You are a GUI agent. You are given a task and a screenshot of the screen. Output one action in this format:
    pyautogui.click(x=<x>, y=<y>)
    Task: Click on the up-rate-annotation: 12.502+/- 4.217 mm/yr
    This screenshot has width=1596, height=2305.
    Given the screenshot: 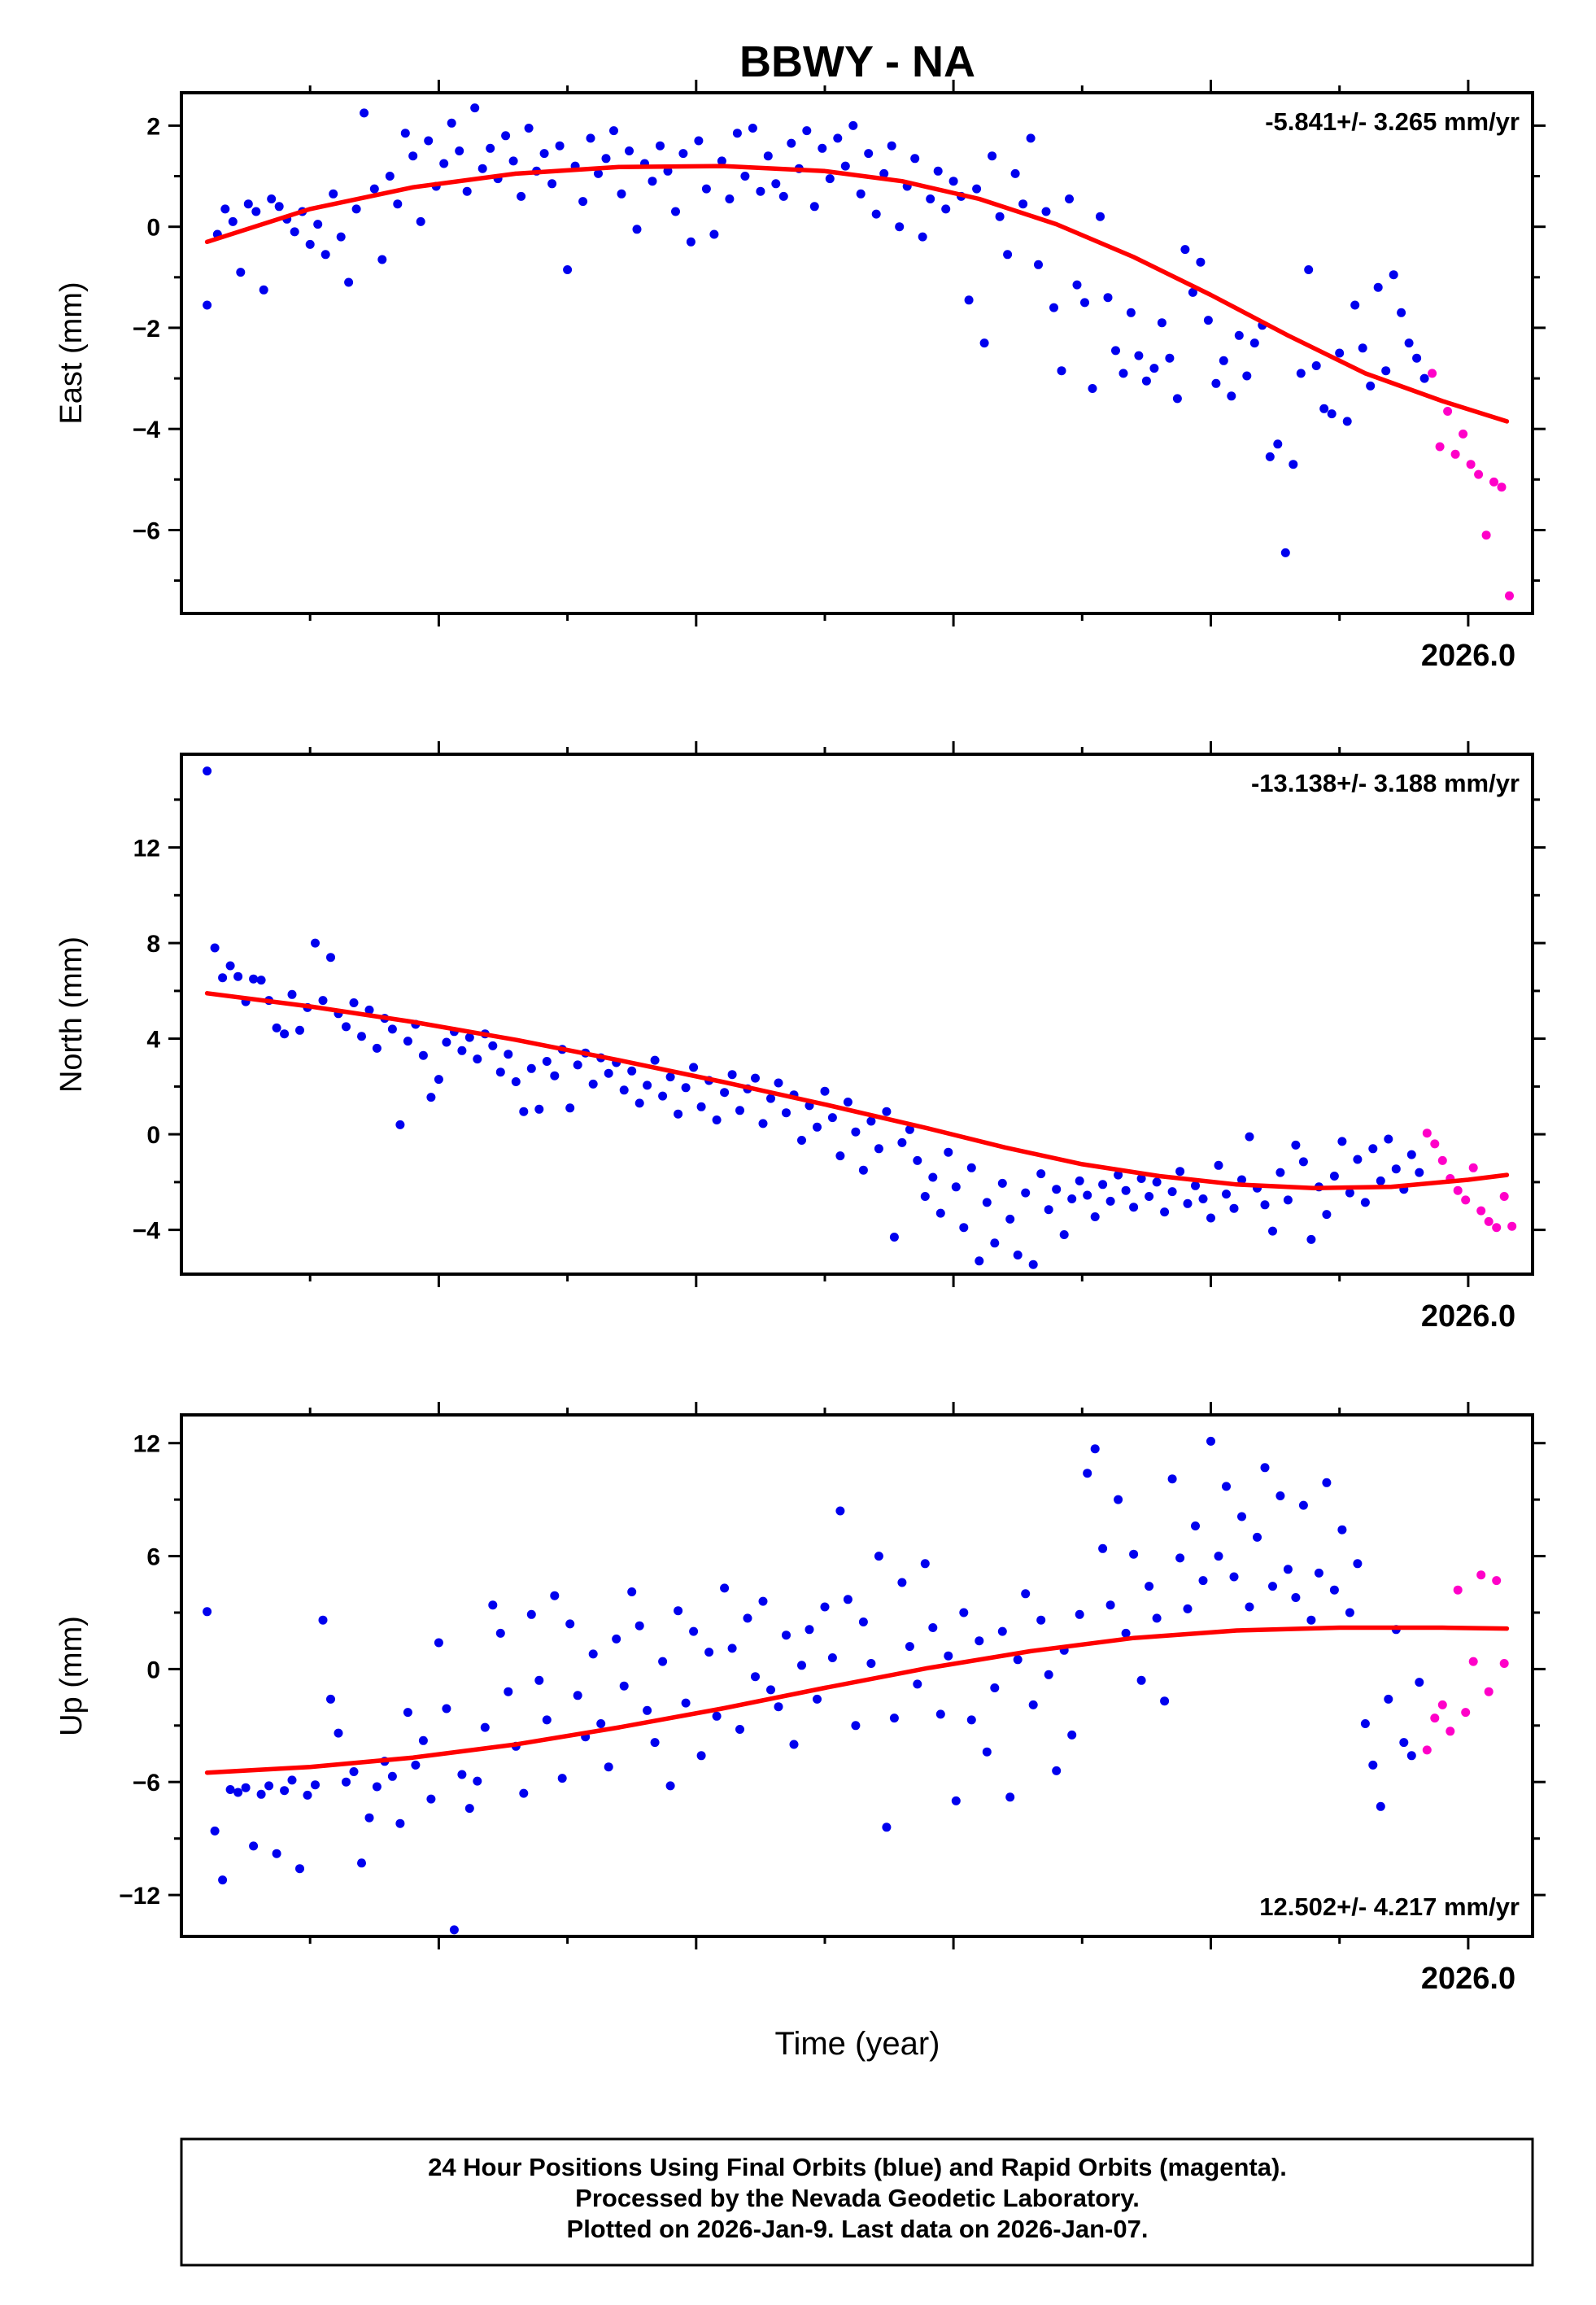 What is the action you would take?
    pyautogui.click(x=1389, y=1906)
    